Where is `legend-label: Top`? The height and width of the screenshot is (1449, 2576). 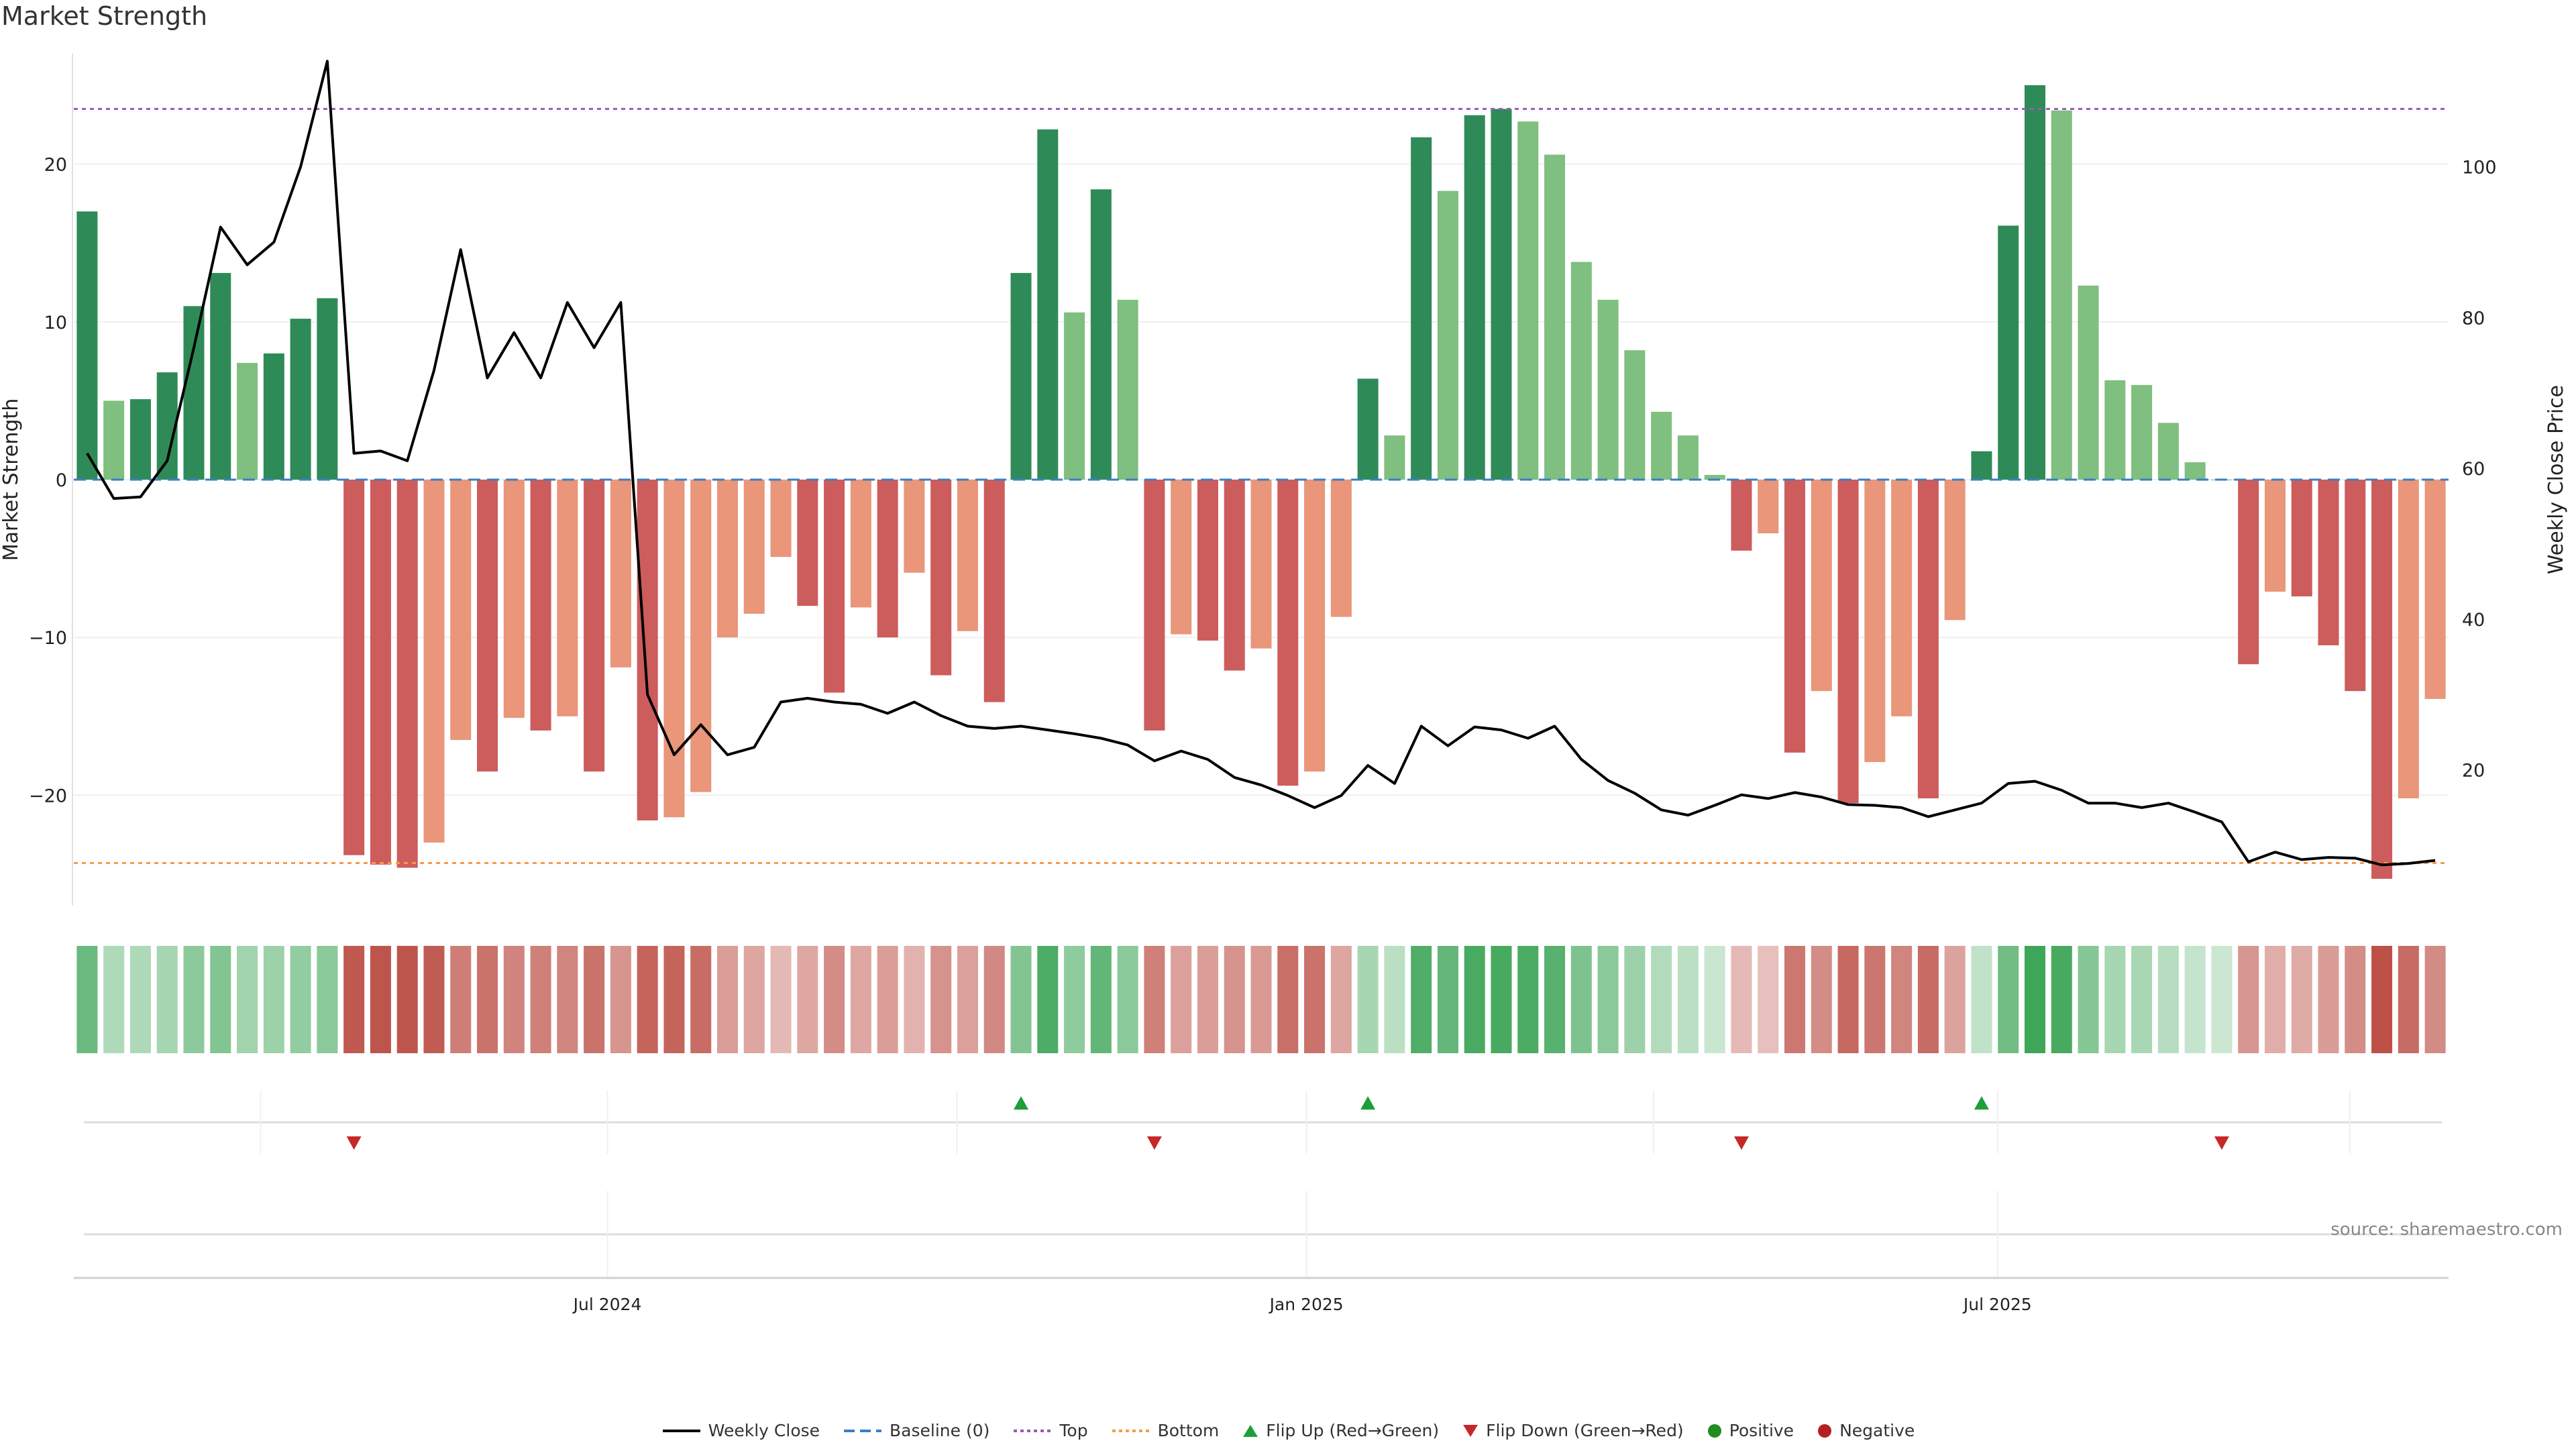 legend-label: Top is located at coordinates (1073, 1430).